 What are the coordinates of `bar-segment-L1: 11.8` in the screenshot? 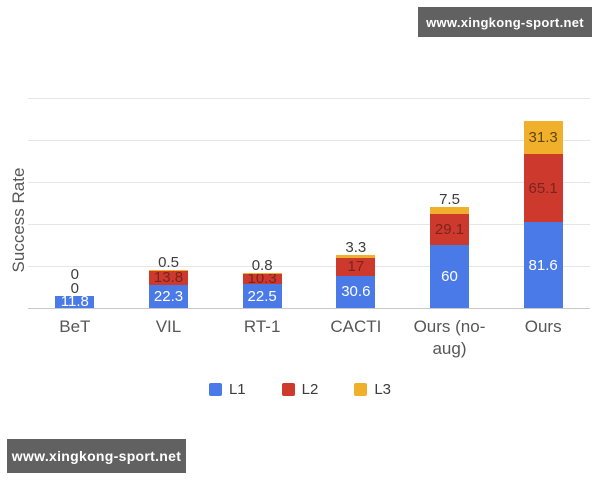 It's located at (75, 302).